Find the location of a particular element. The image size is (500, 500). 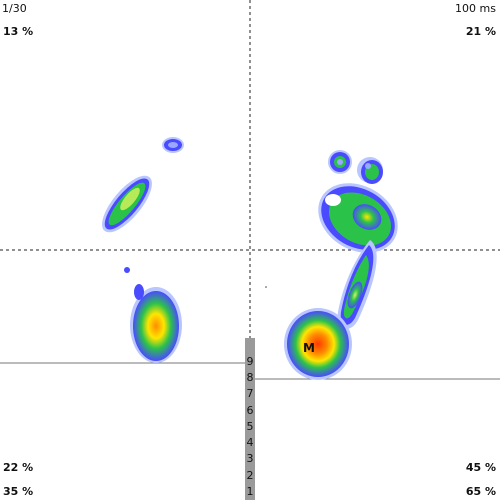

scale-bar is located at coordinates (250, 419).